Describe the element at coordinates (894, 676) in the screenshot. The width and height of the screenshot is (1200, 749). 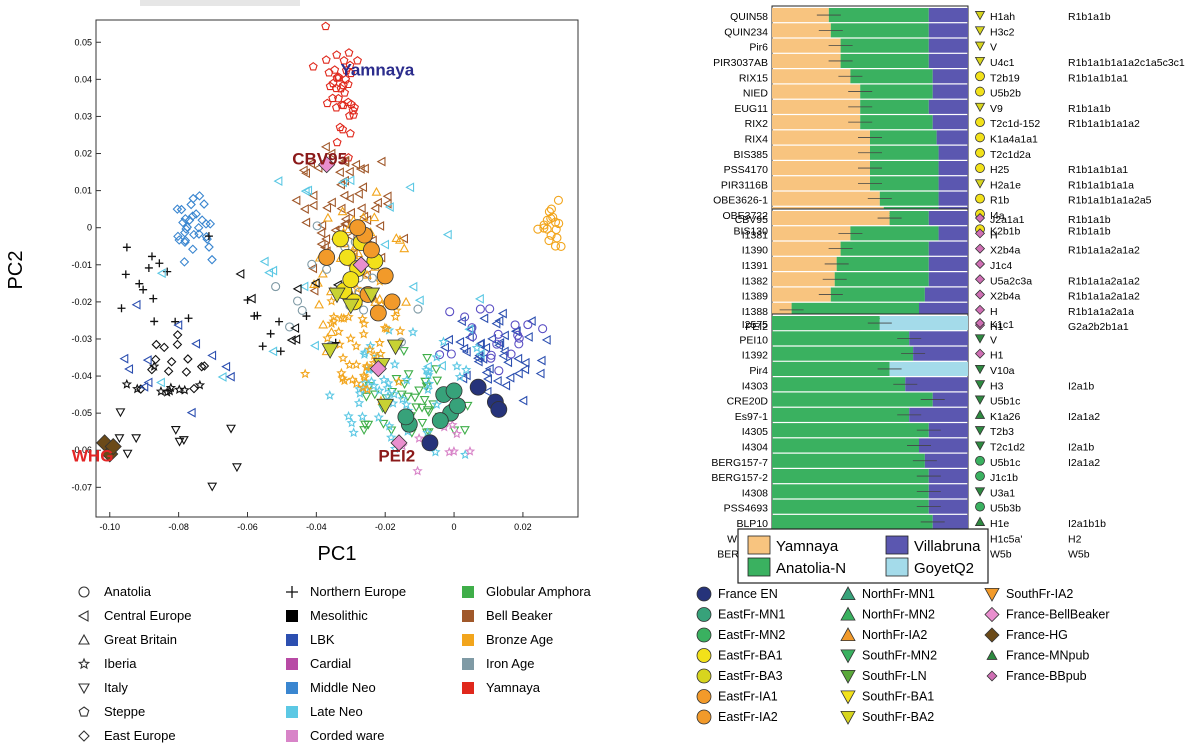
I see `sample-legend-label: SouthFr-LN` at that location.